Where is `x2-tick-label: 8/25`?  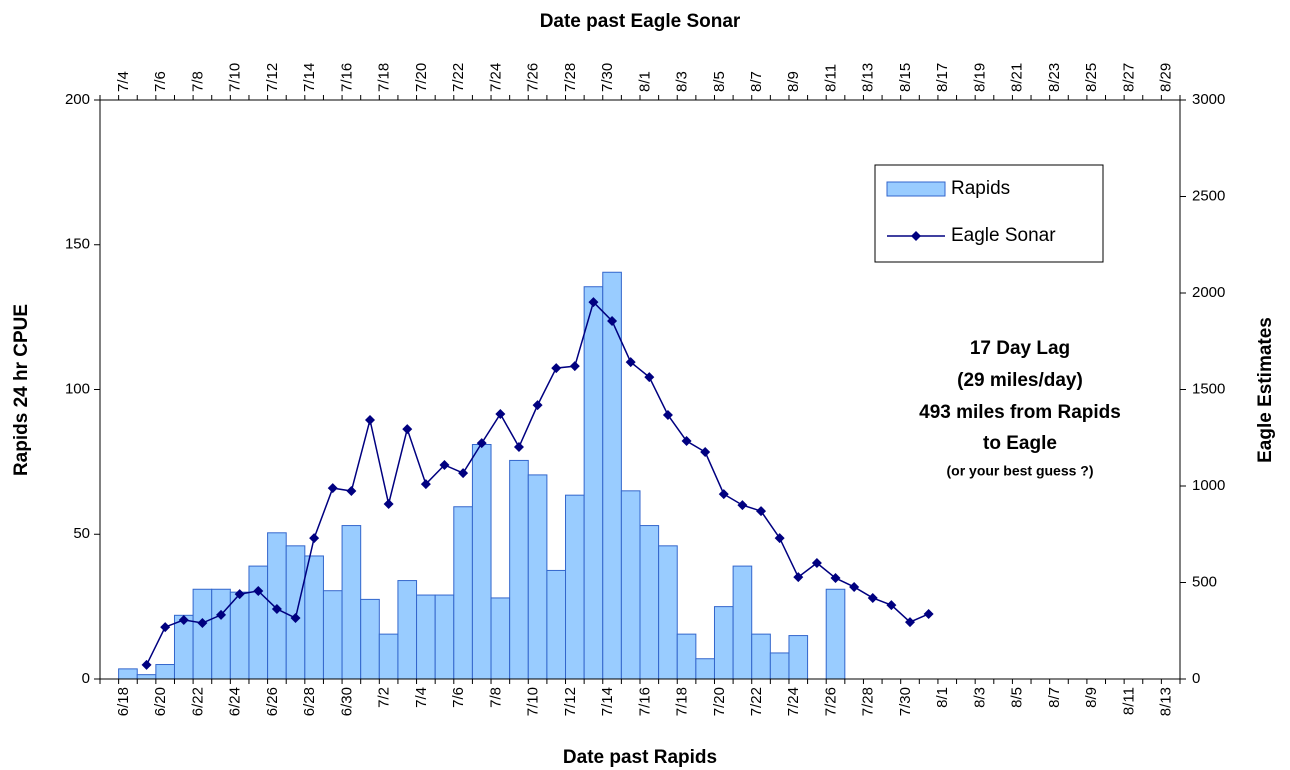 x2-tick-label: 8/25 is located at coordinates (1091, 77).